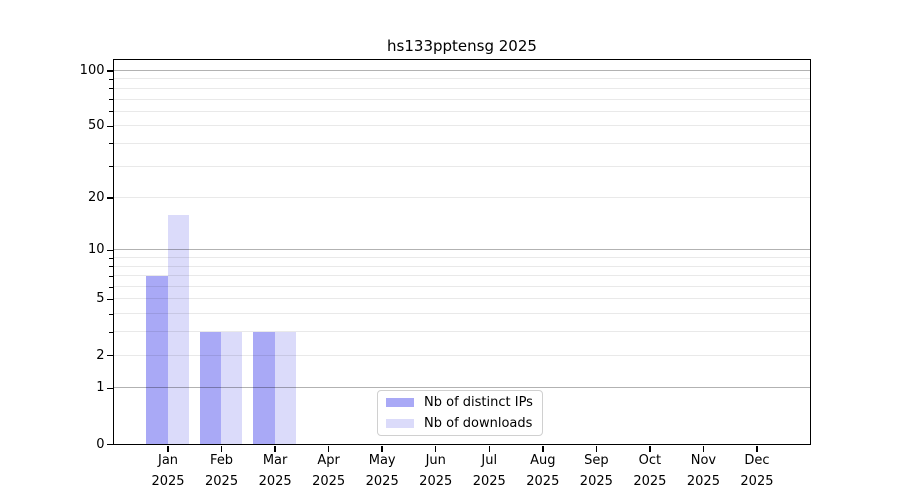 The height and width of the screenshot is (500, 900). What do you see at coordinates (478, 423) in the screenshot?
I see `legend-label-downloads: Nb of downloads` at bounding box center [478, 423].